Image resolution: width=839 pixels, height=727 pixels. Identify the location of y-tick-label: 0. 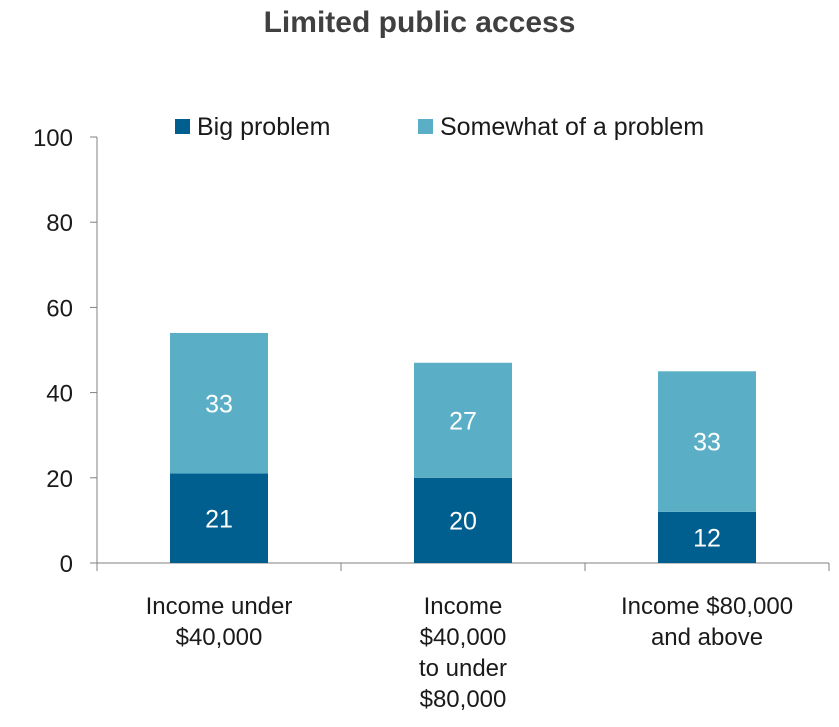
(66, 564).